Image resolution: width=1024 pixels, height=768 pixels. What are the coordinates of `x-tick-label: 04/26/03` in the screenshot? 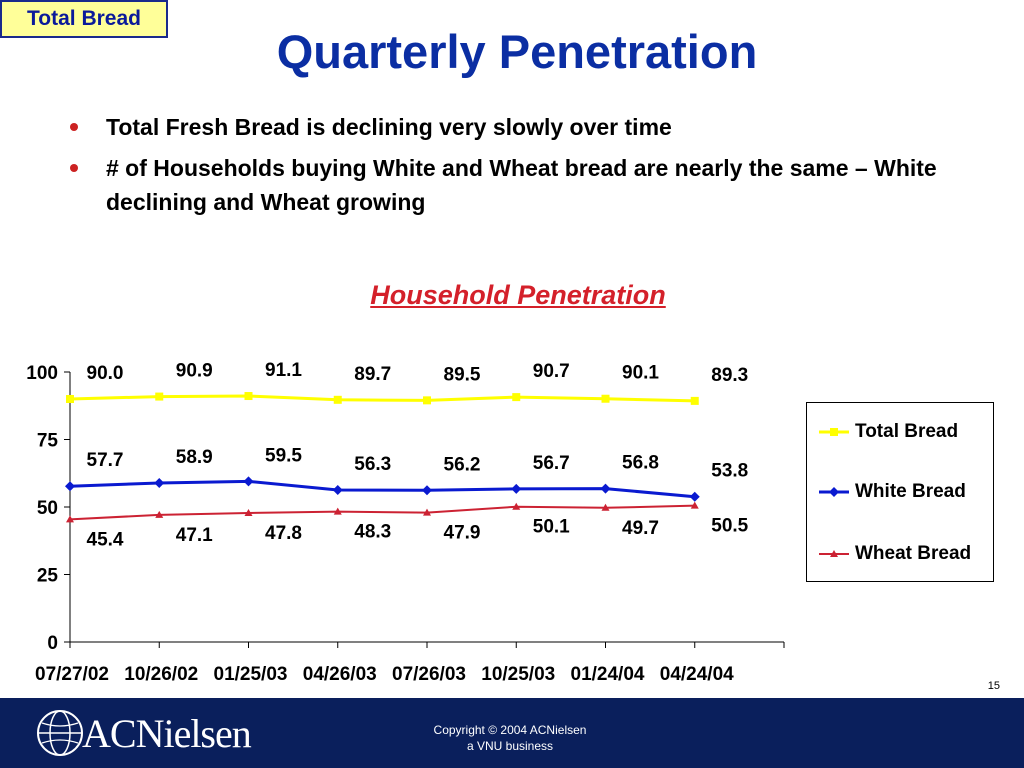 It's located at (340, 674).